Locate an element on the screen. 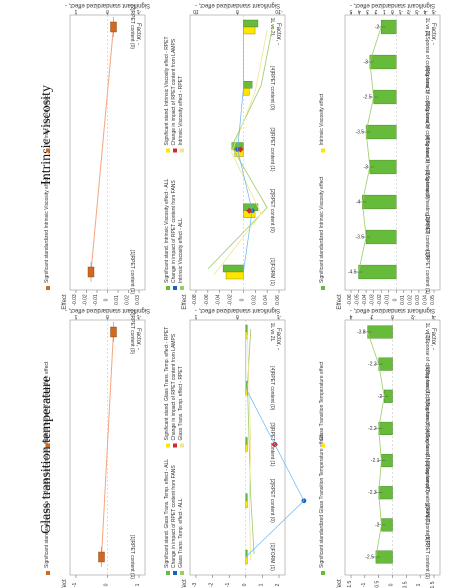 The width and height of the screenshot is (474, 588). series-line-fans is located at coordinates (245, 150).